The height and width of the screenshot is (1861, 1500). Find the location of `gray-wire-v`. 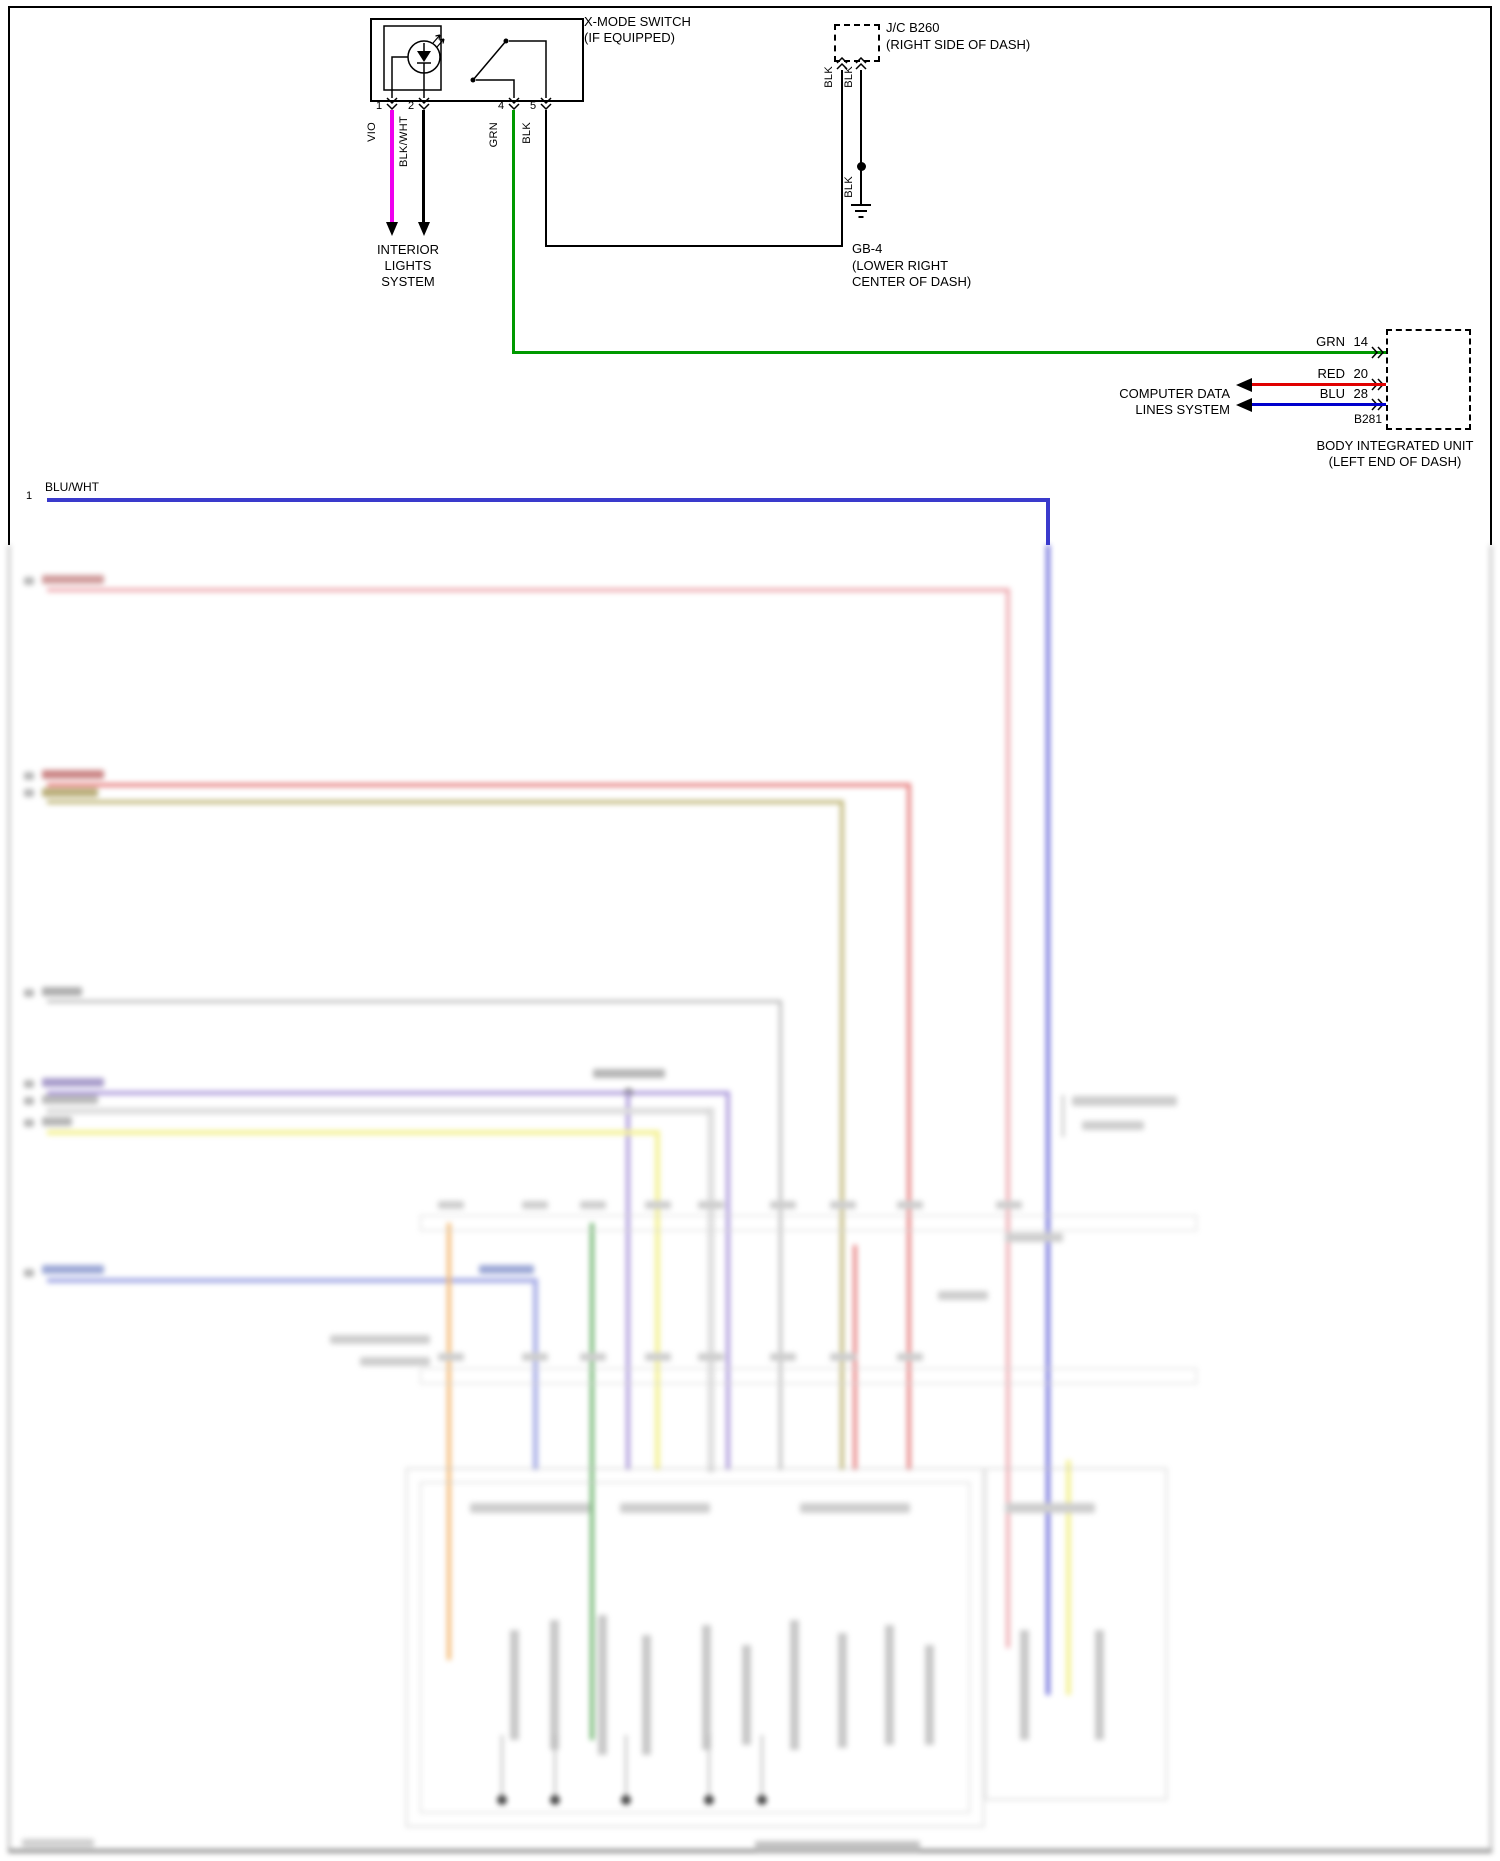

gray-wire-v is located at coordinates (780, 1235).